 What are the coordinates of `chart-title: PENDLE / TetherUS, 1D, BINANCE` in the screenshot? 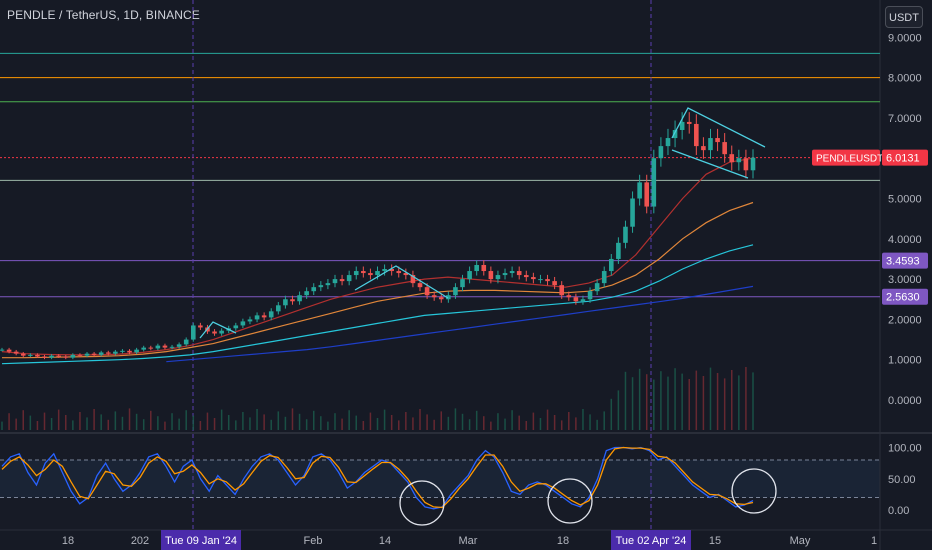 It's located at (103, 15).